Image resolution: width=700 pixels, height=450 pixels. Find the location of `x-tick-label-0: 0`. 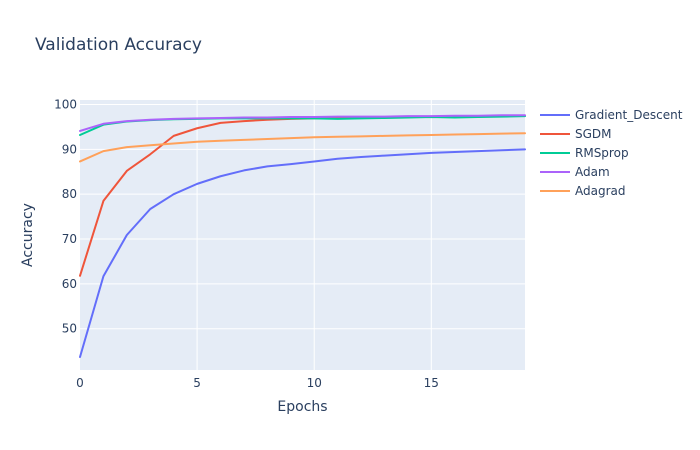

x-tick-label-0: 0 is located at coordinates (80, 383).